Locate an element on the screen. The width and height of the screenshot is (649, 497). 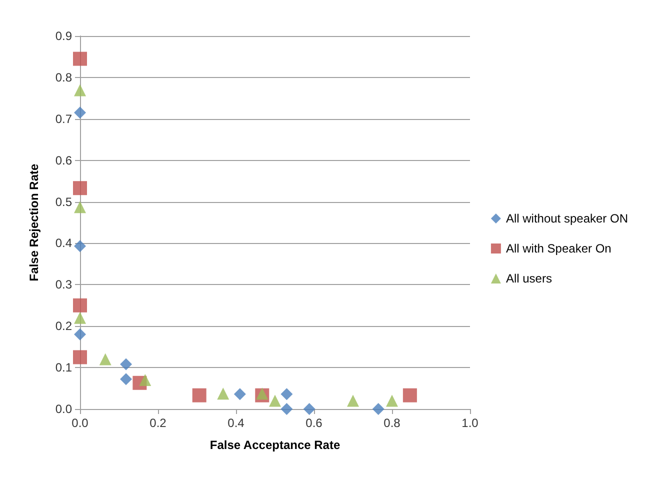
x-tick-label: 0.2 is located at coordinates (158, 423).